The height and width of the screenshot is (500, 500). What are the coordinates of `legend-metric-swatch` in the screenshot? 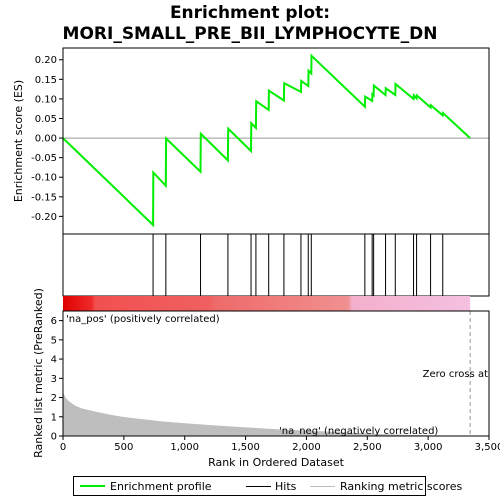 It's located at (322, 486).